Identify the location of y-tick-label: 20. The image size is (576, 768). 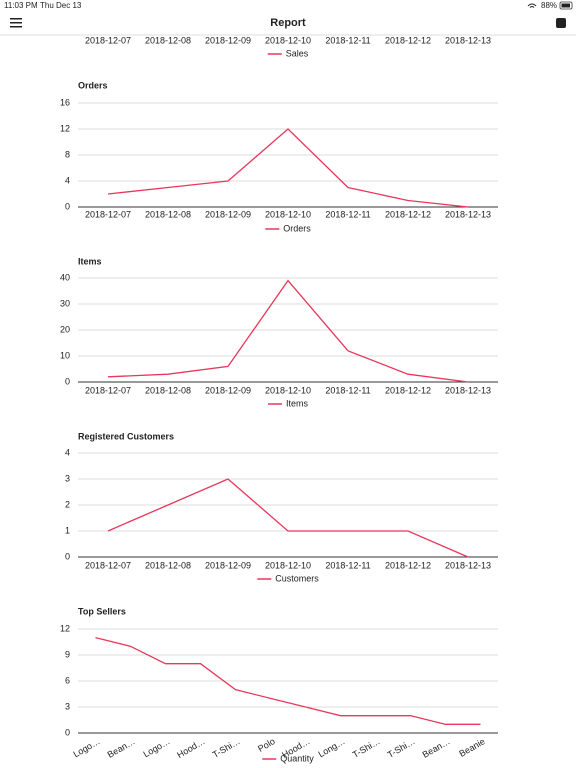
(65, 329).